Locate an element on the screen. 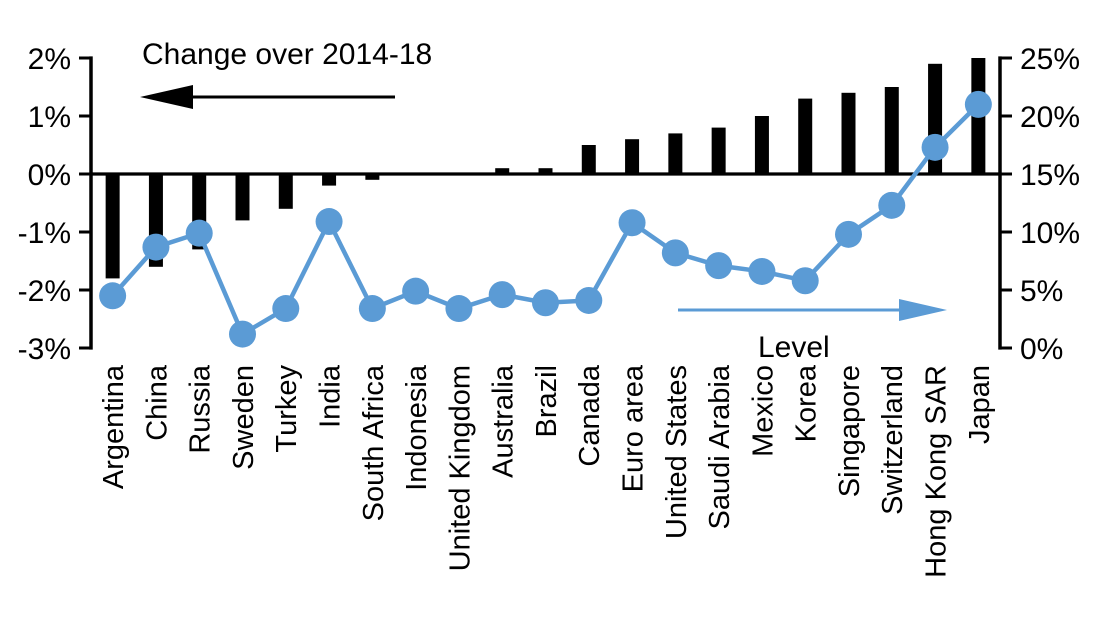 The height and width of the screenshot is (619, 1102). category-label: Indonesia is located at coordinates (417, 427).